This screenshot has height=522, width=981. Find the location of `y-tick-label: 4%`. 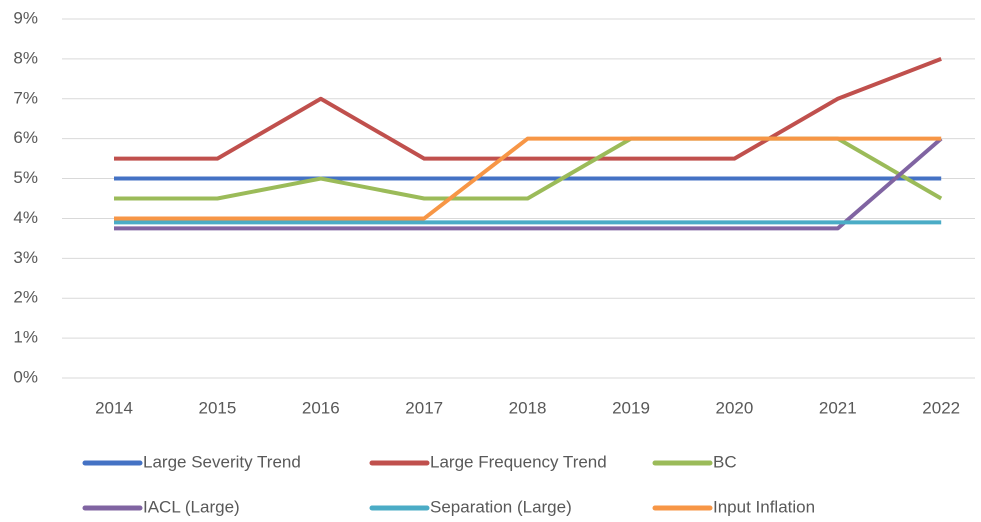

y-tick-label: 4% is located at coordinates (25, 217).